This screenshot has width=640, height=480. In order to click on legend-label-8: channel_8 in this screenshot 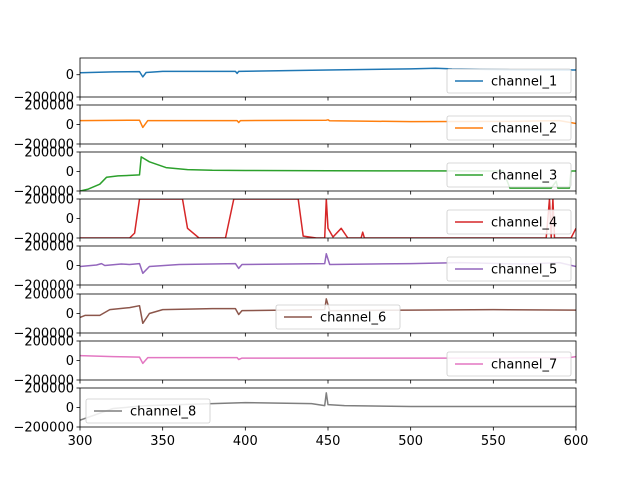, I will do `click(163, 412)`.